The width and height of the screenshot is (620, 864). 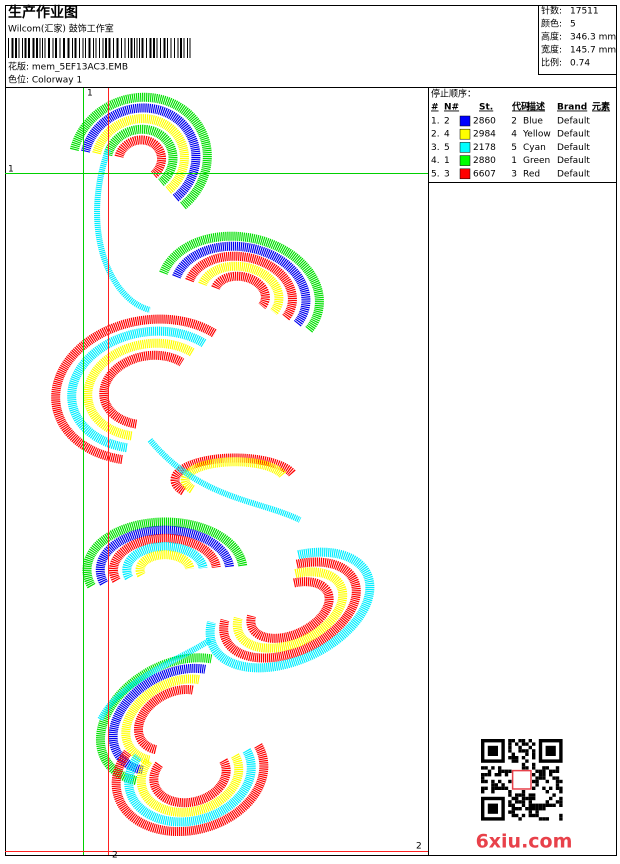 What do you see at coordinates (533, 122) in the screenshot?
I see `row-desc: Blue` at bounding box center [533, 122].